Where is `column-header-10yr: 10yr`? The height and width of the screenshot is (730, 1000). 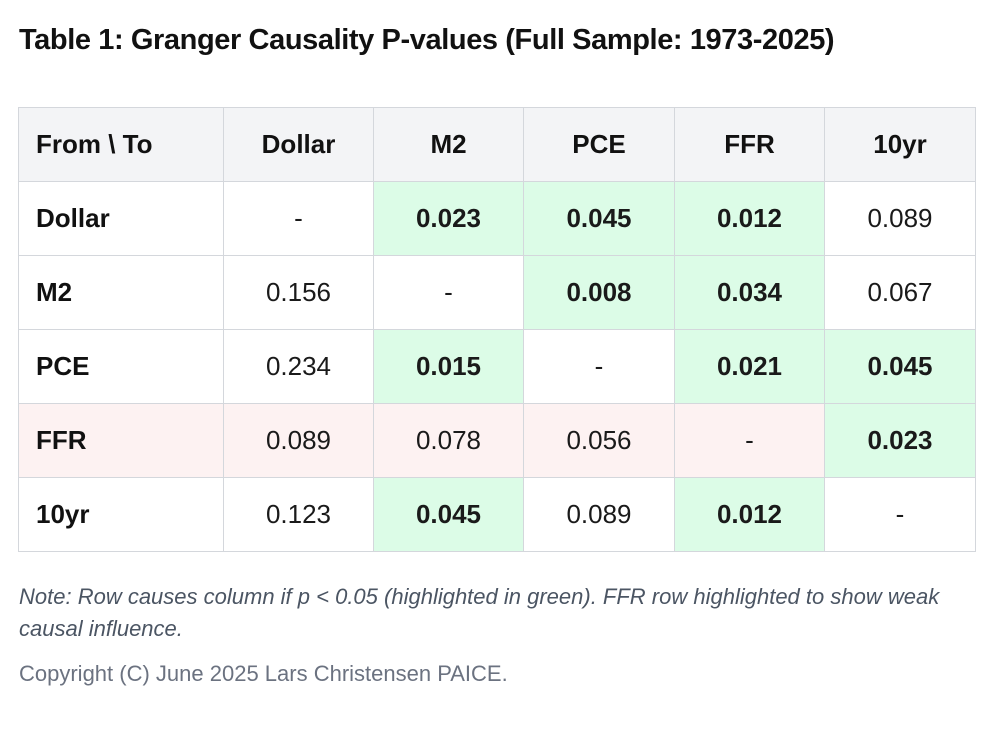
column-header-10yr: 10yr is located at coordinates (900, 144).